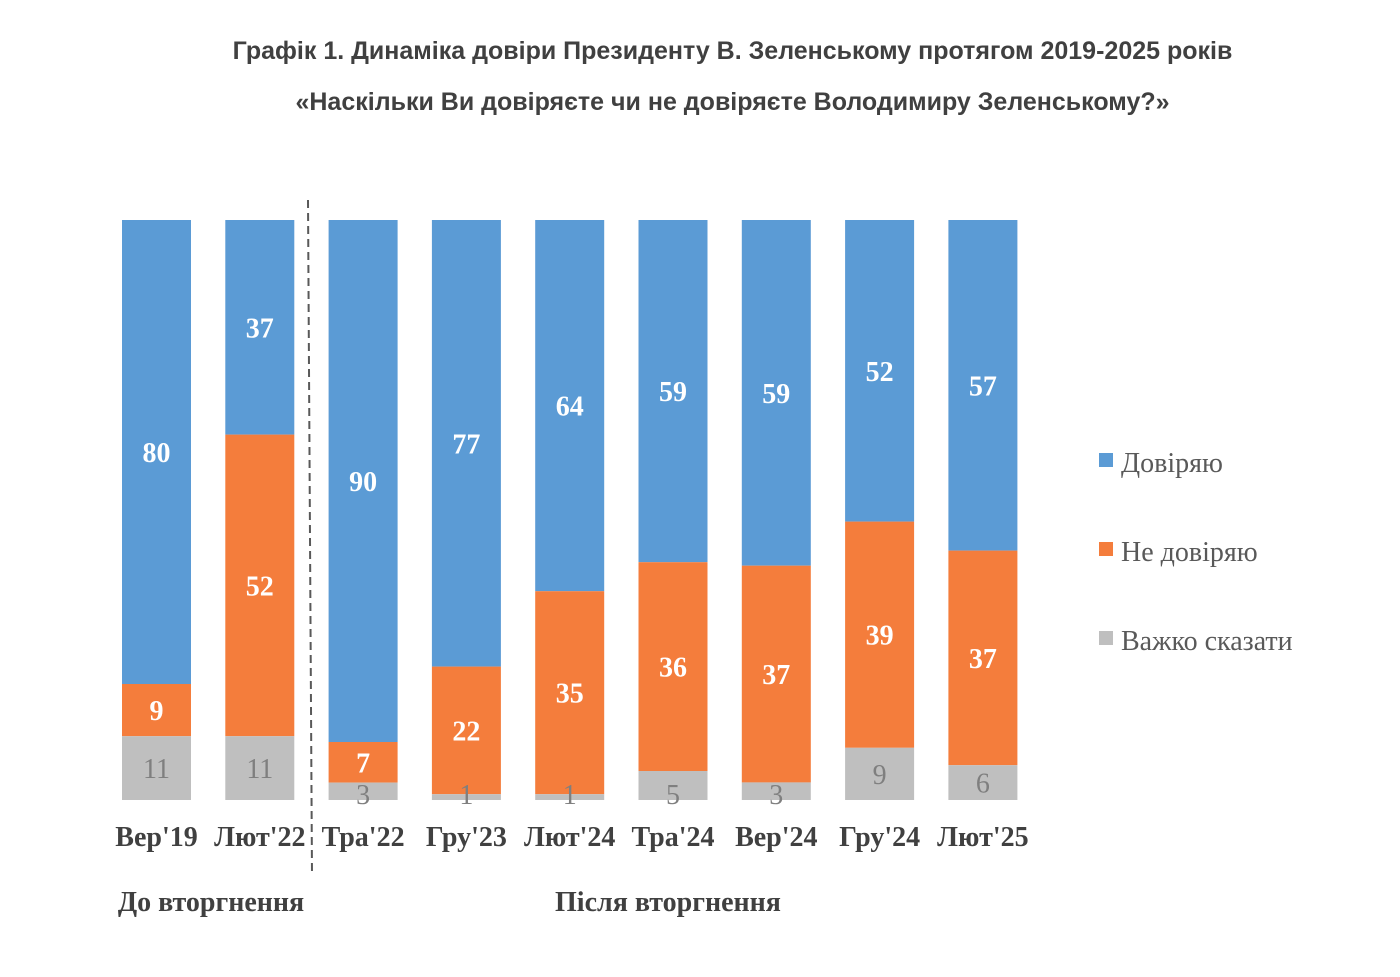 The image size is (1400, 977). Describe the element at coordinates (156, 837) in the screenshot. I see `x-tick-label: Вер'19` at that location.